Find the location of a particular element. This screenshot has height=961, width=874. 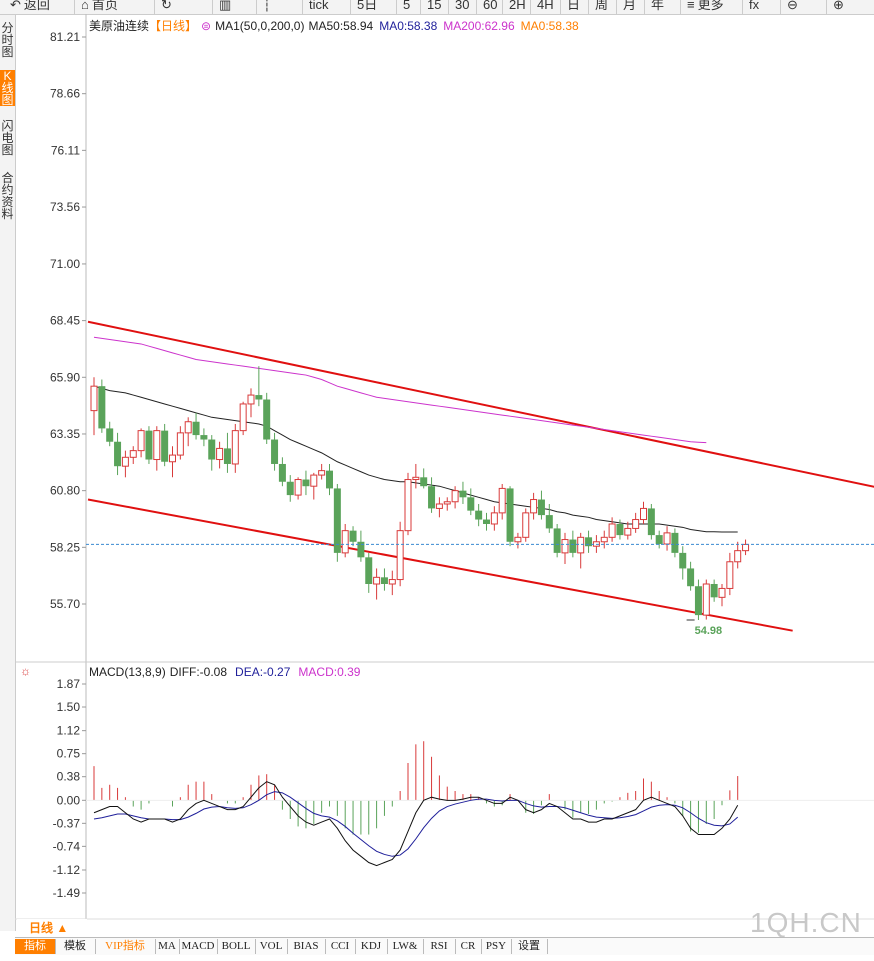

side-tab-char: 闪 is located at coordinates (7, 126).